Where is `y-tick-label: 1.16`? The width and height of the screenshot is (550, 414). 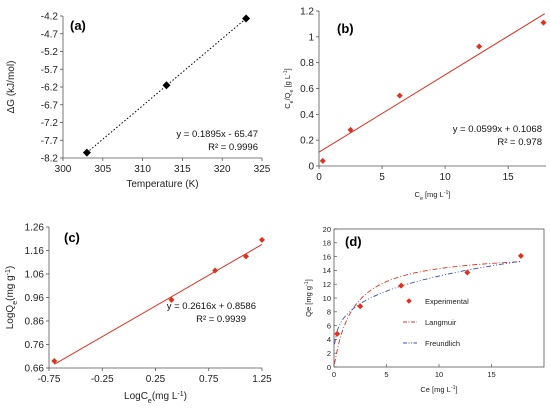
y-tick-label: 1.16 is located at coordinates (35, 251).